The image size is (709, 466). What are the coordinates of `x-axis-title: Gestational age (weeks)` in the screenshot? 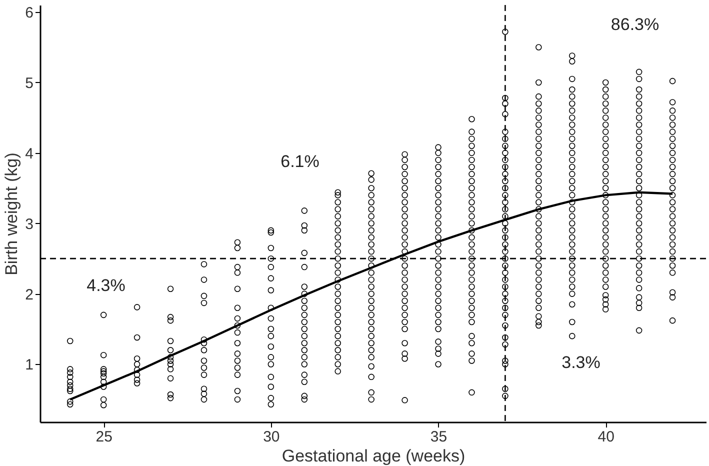 It's located at (374, 456).